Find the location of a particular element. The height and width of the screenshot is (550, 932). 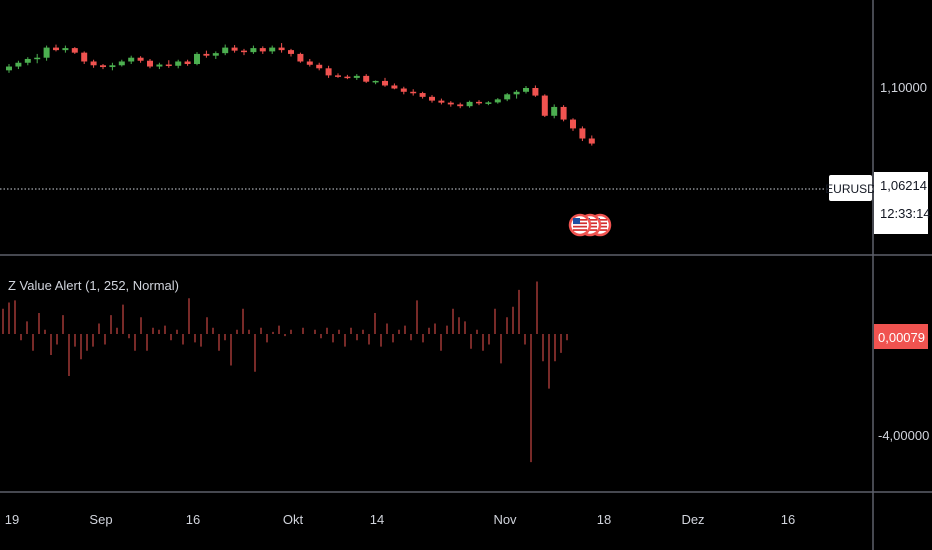

indicator-last-value: 0,00079 is located at coordinates (901, 337).